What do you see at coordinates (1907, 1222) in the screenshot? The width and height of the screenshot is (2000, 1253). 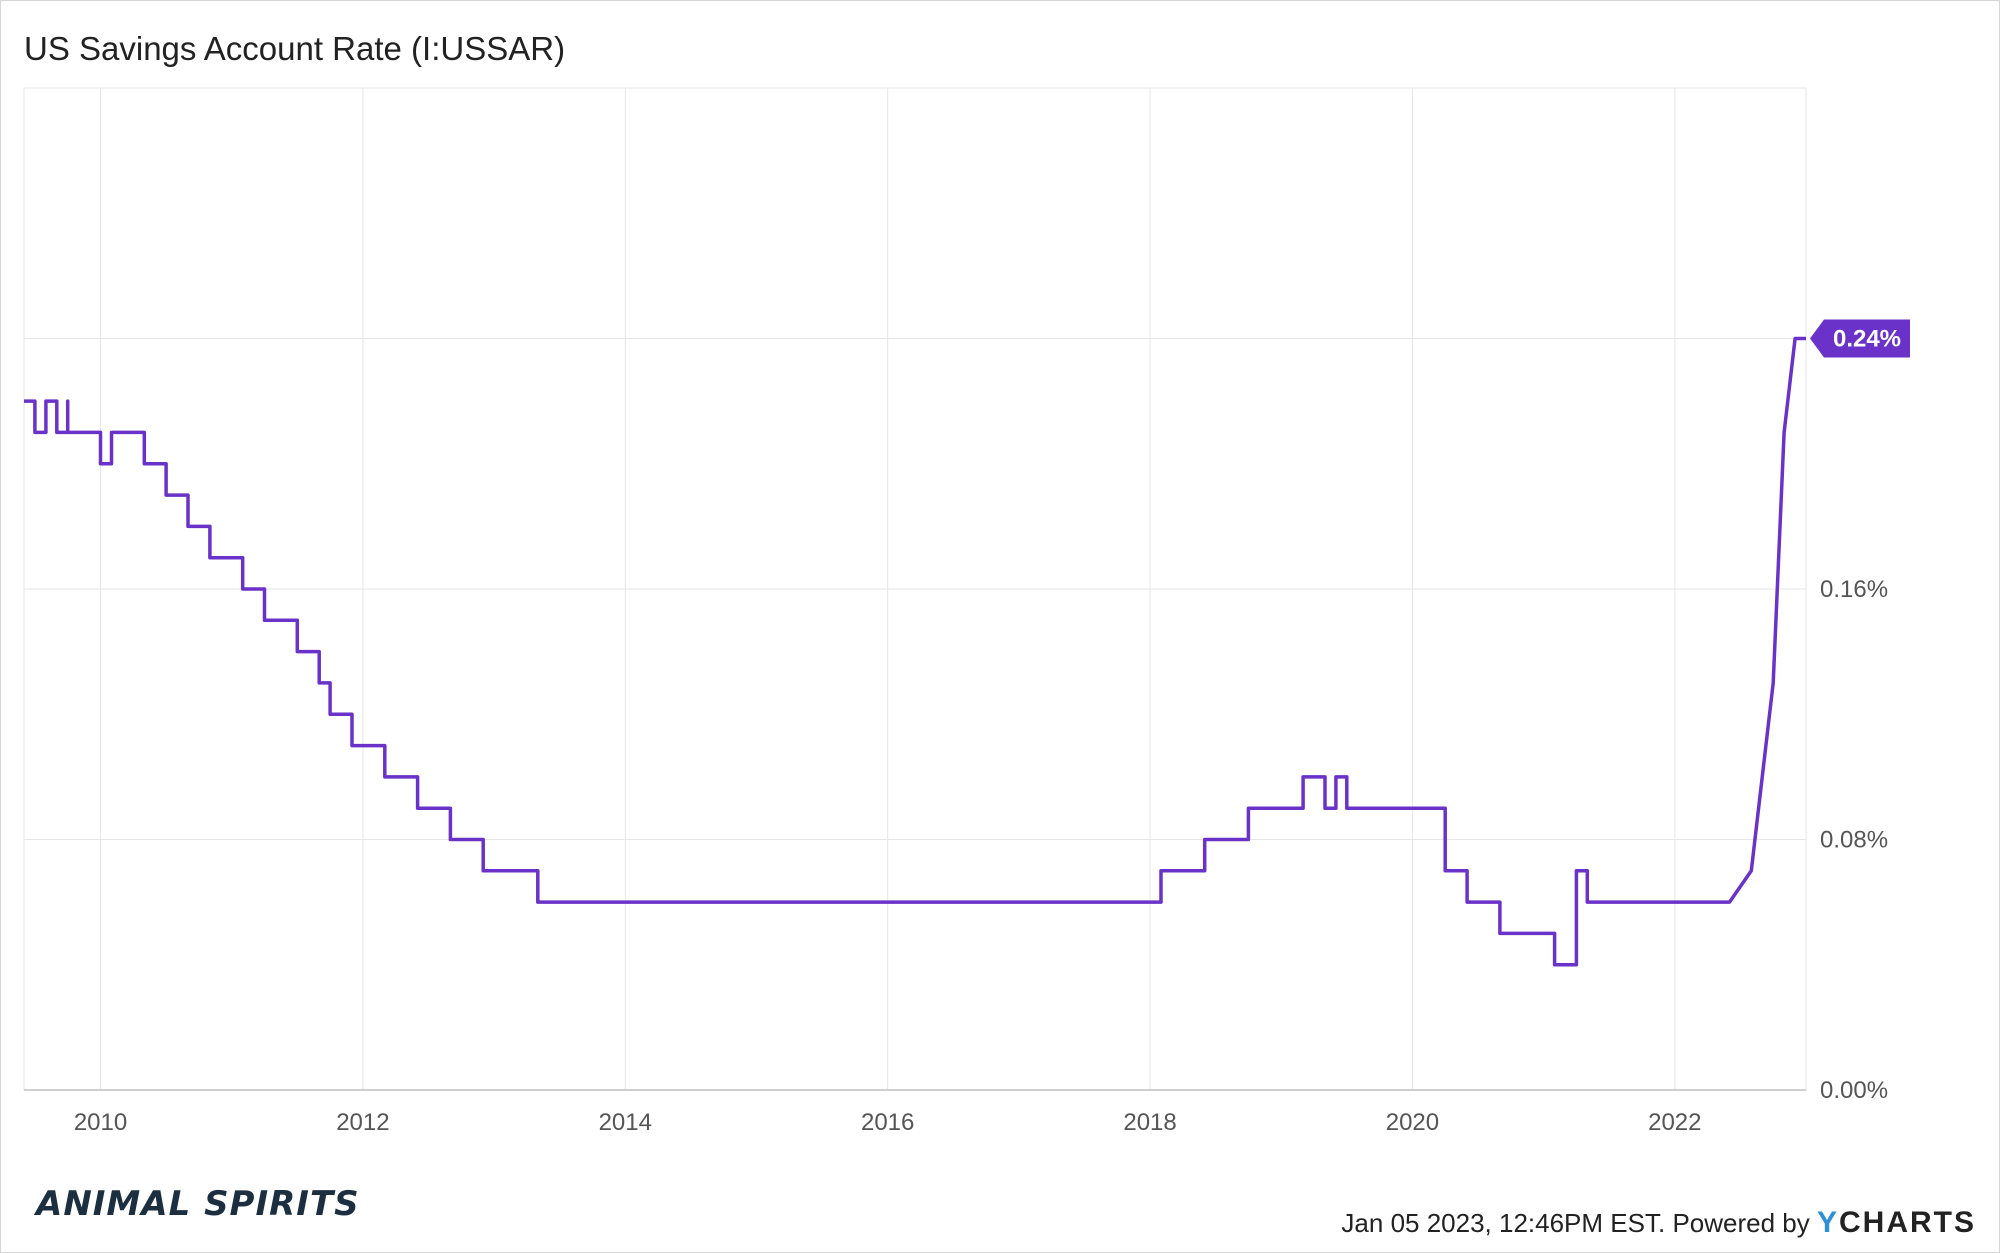 I see `ycharts-logo-rest: CHARTS` at bounding box center [1907, 1222].